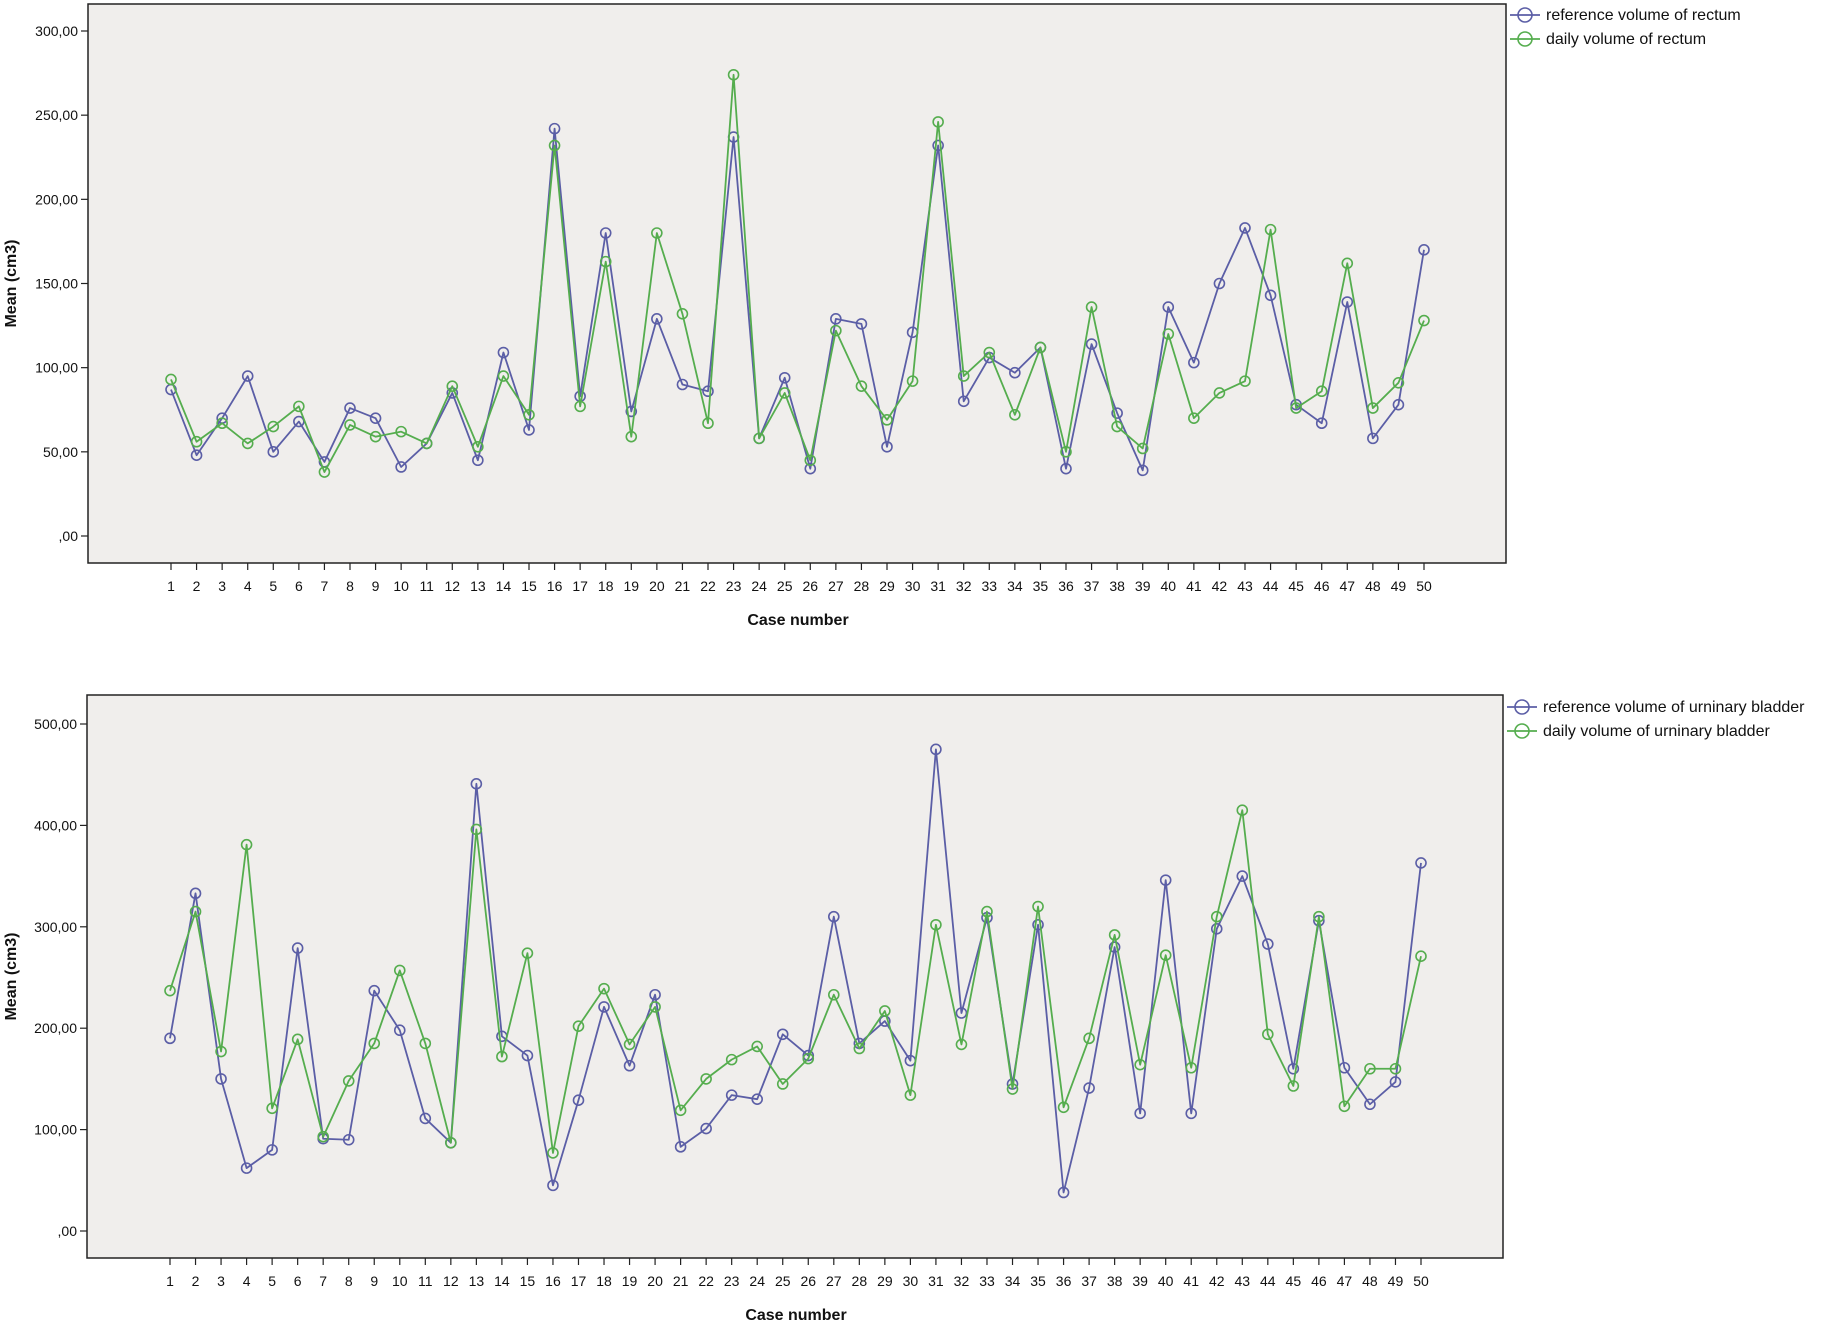 The width and height of the screenshot is (1831, 1322). What do you see at coordinates (706, 1281) in the screenshot?
I see `x-tick-label: 22` at bounding box center [706, 1281].